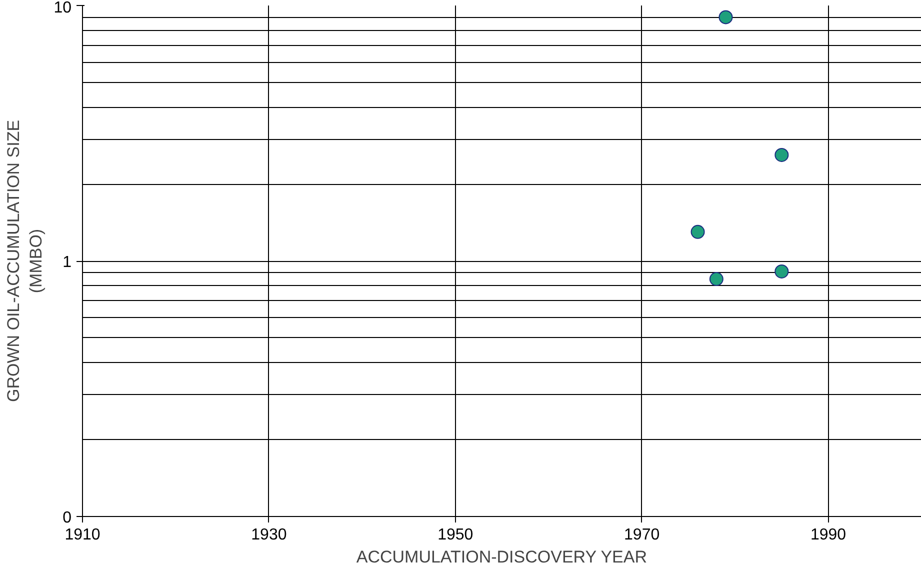  What do you see at coordinates (63, 8) in the screenshot?
I see `y-tick-label: 10` at bounding box center [63, 8].